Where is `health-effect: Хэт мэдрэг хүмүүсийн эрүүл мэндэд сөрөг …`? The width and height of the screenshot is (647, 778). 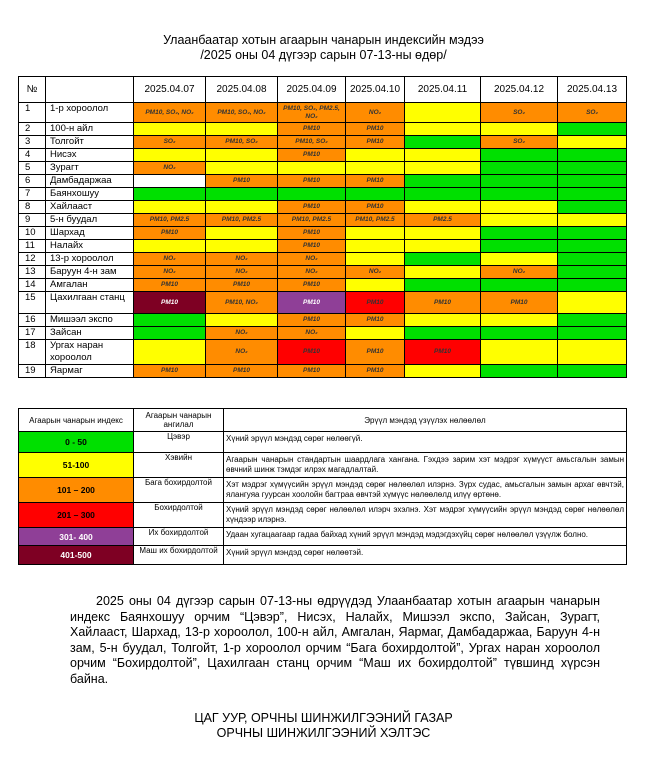 health-effect: Хэт мэдрэг хүмүүсийн эрүүл мэндэд сөрөг … is located at coordinates (425, 490).